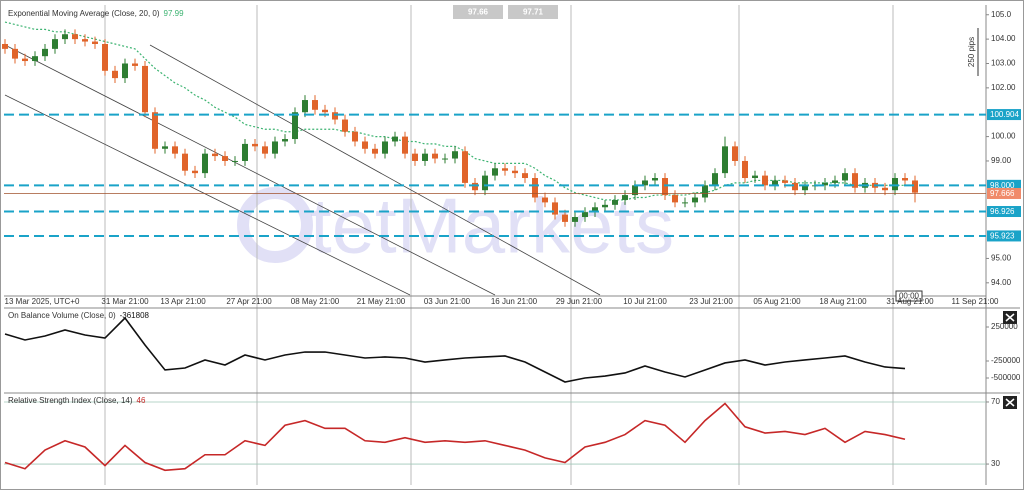 This screenshot has width=1024, height=490. I want to click on x-tick-label: 31 Aug 21:00, so click(910, 301).